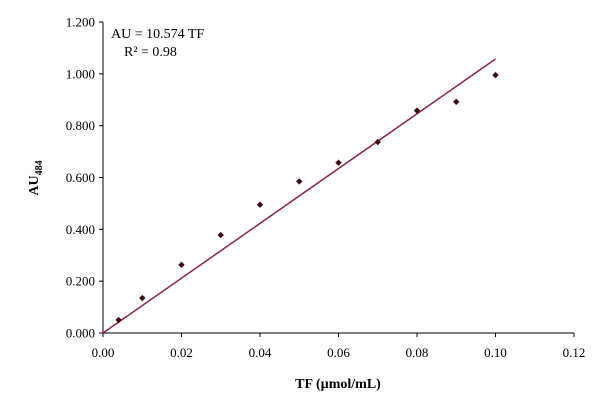 This screenshot has width=600, height=406. I want to click on y-tick-label: 0.600, so click(80, 177).